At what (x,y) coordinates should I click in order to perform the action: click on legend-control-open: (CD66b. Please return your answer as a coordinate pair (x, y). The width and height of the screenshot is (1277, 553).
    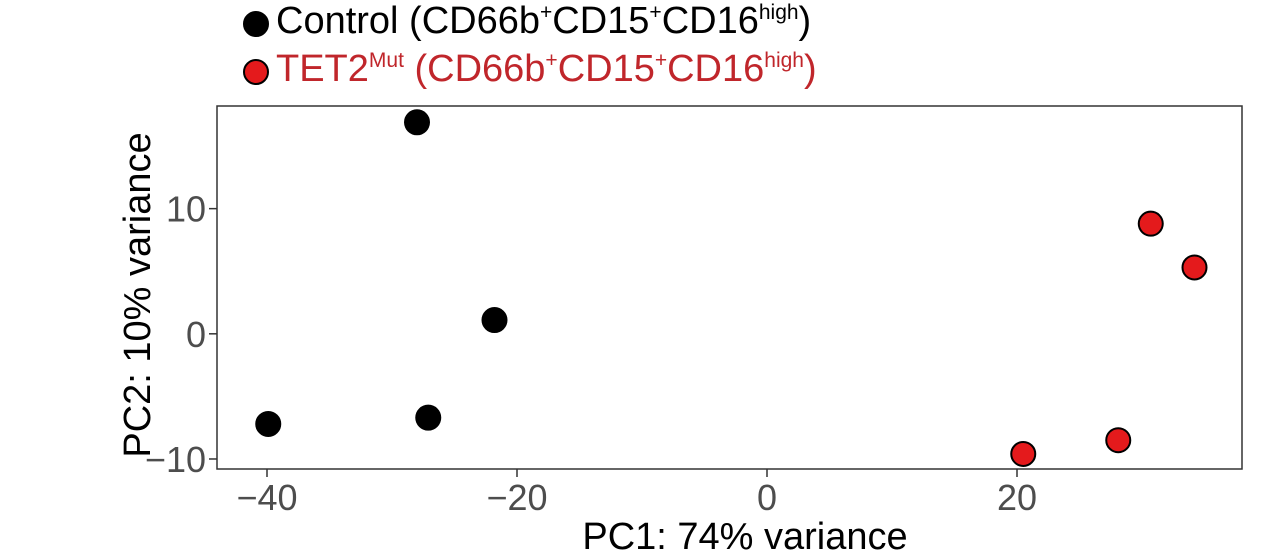
    Looking at the image, I should click on (469, 21).